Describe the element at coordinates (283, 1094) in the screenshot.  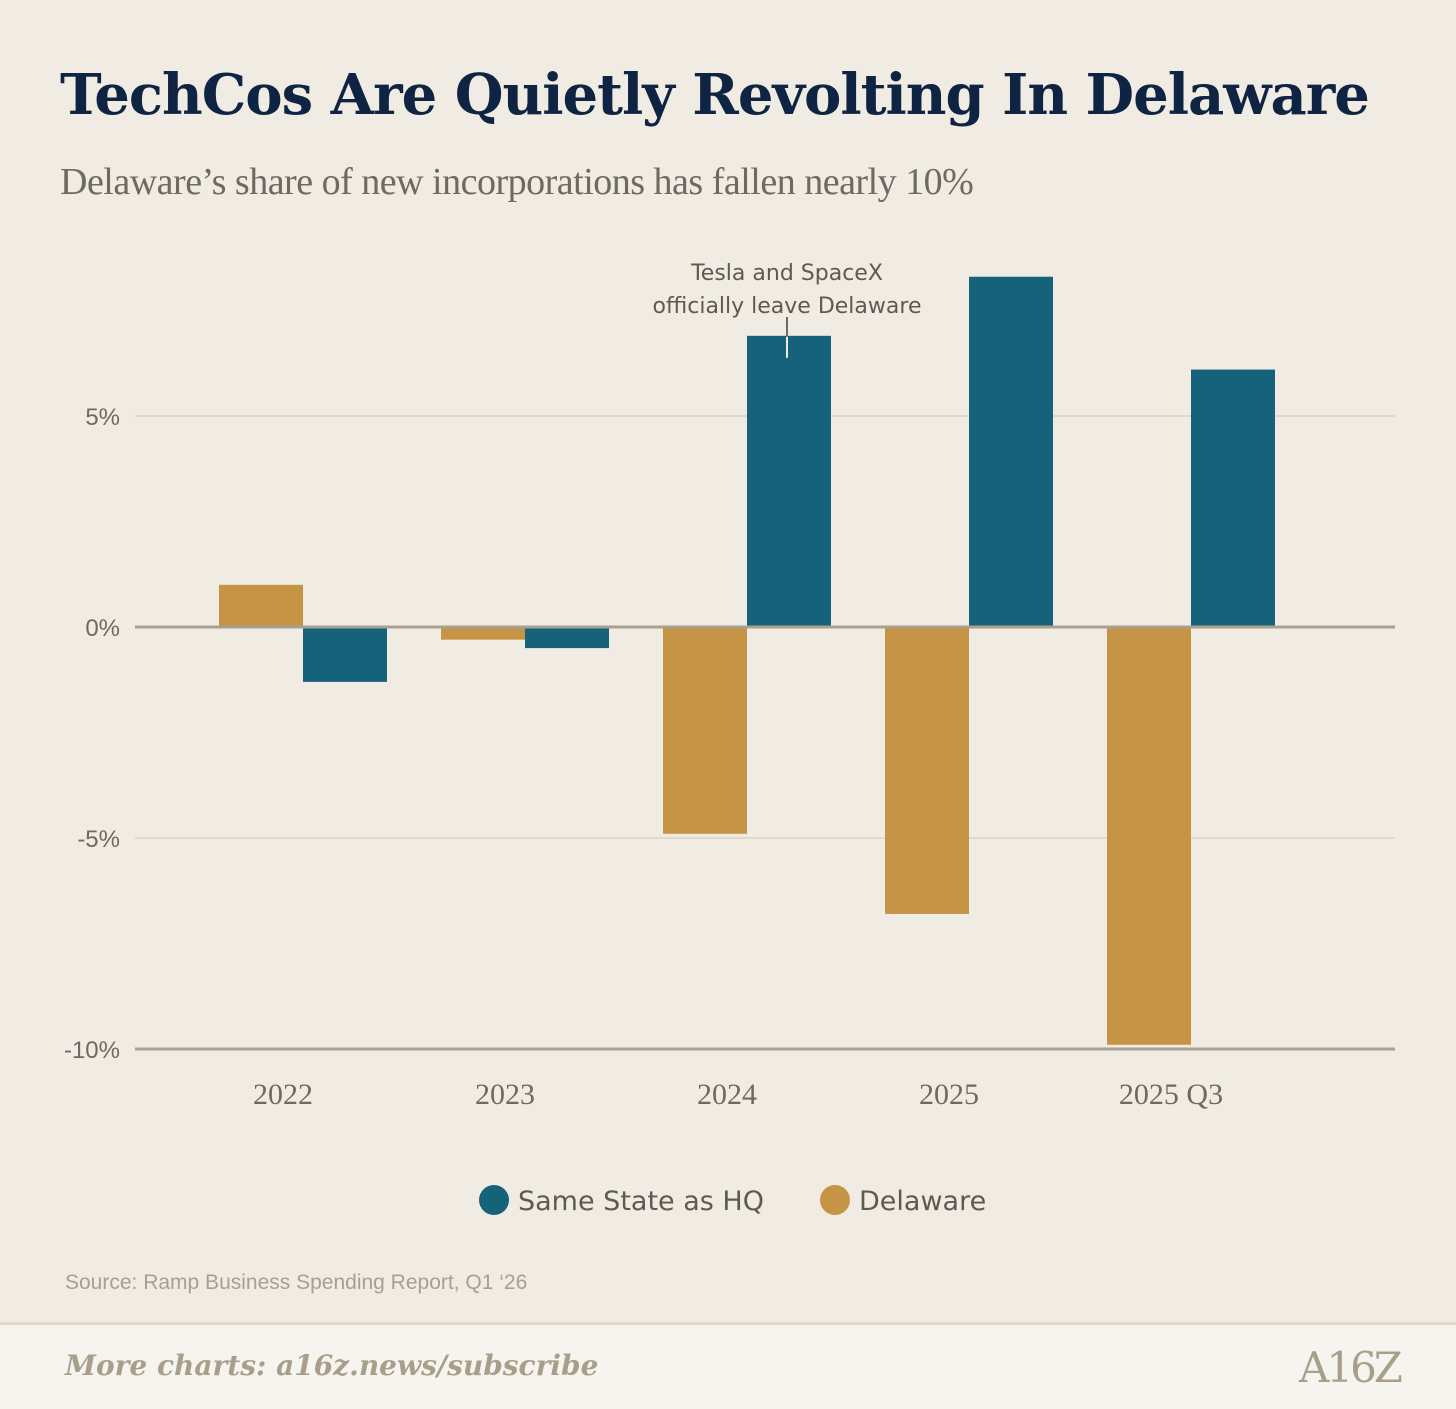
I see `x-tick-label: 2022` at that location.